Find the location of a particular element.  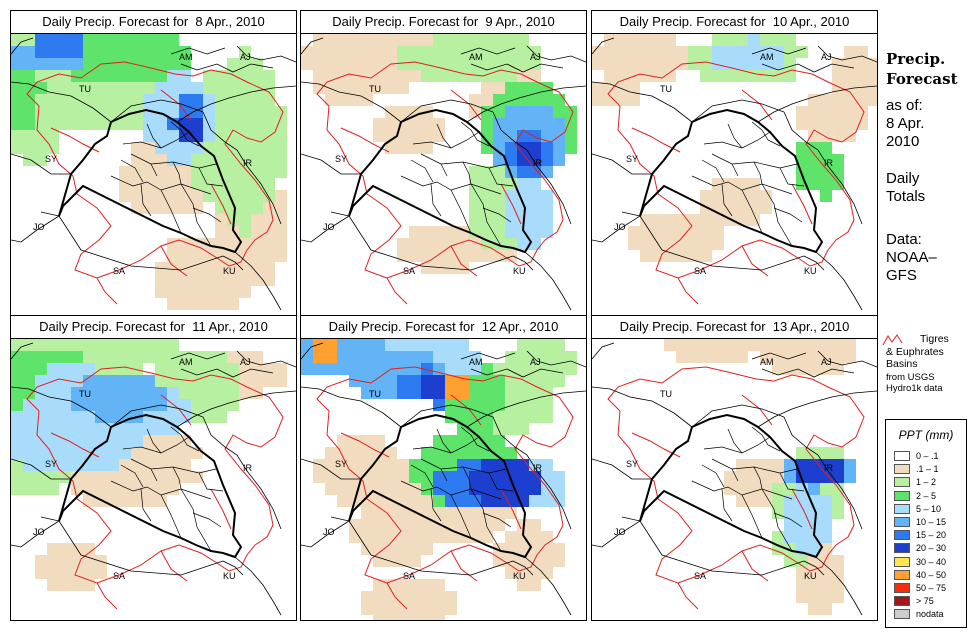

ppt-legend-title: PPT (mm) is located at coordinates (926, 435).